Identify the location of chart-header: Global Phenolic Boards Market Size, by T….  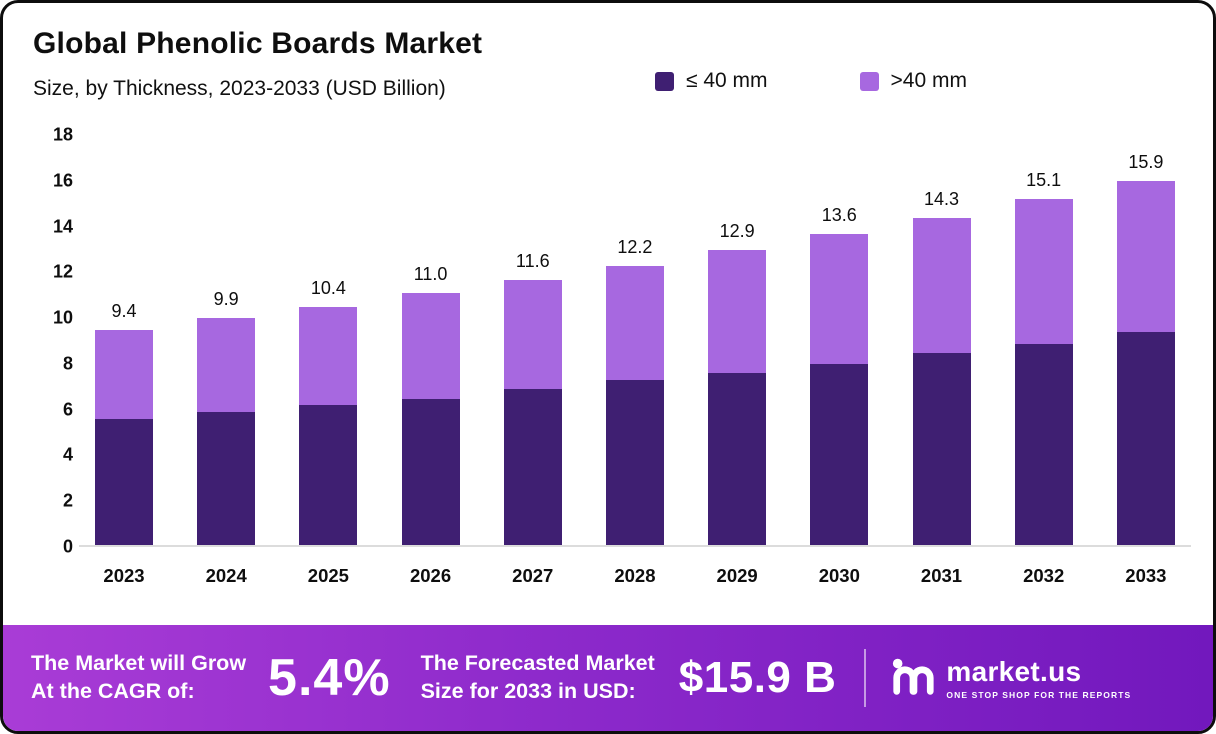
(257, 64).